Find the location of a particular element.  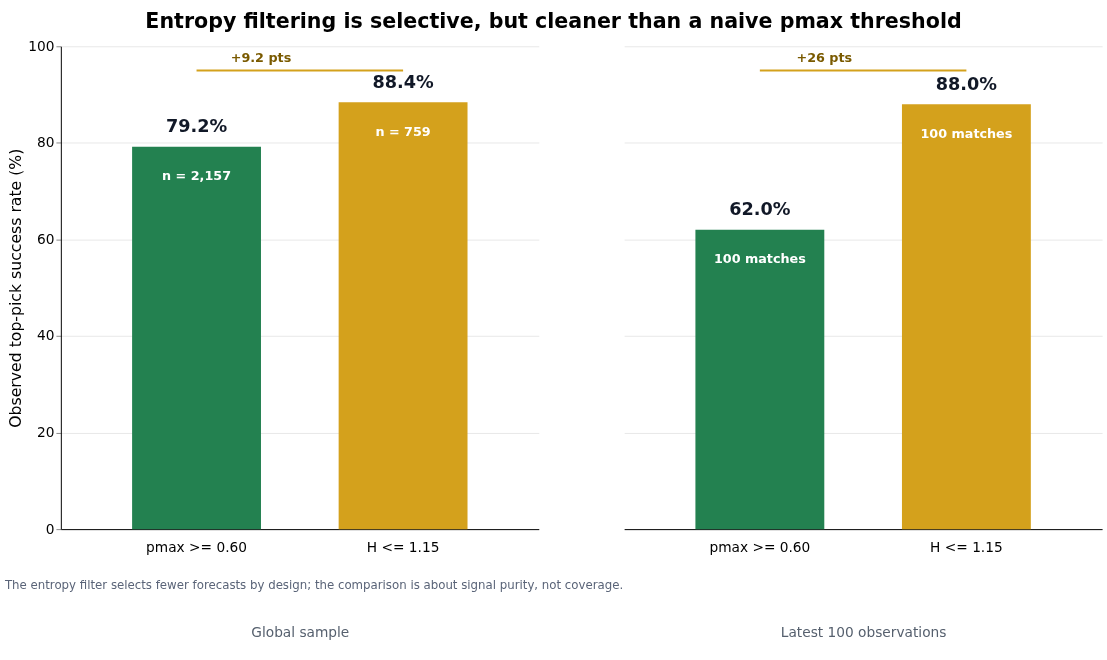

data-label: 62.0% is located at coordinates (760, 209).